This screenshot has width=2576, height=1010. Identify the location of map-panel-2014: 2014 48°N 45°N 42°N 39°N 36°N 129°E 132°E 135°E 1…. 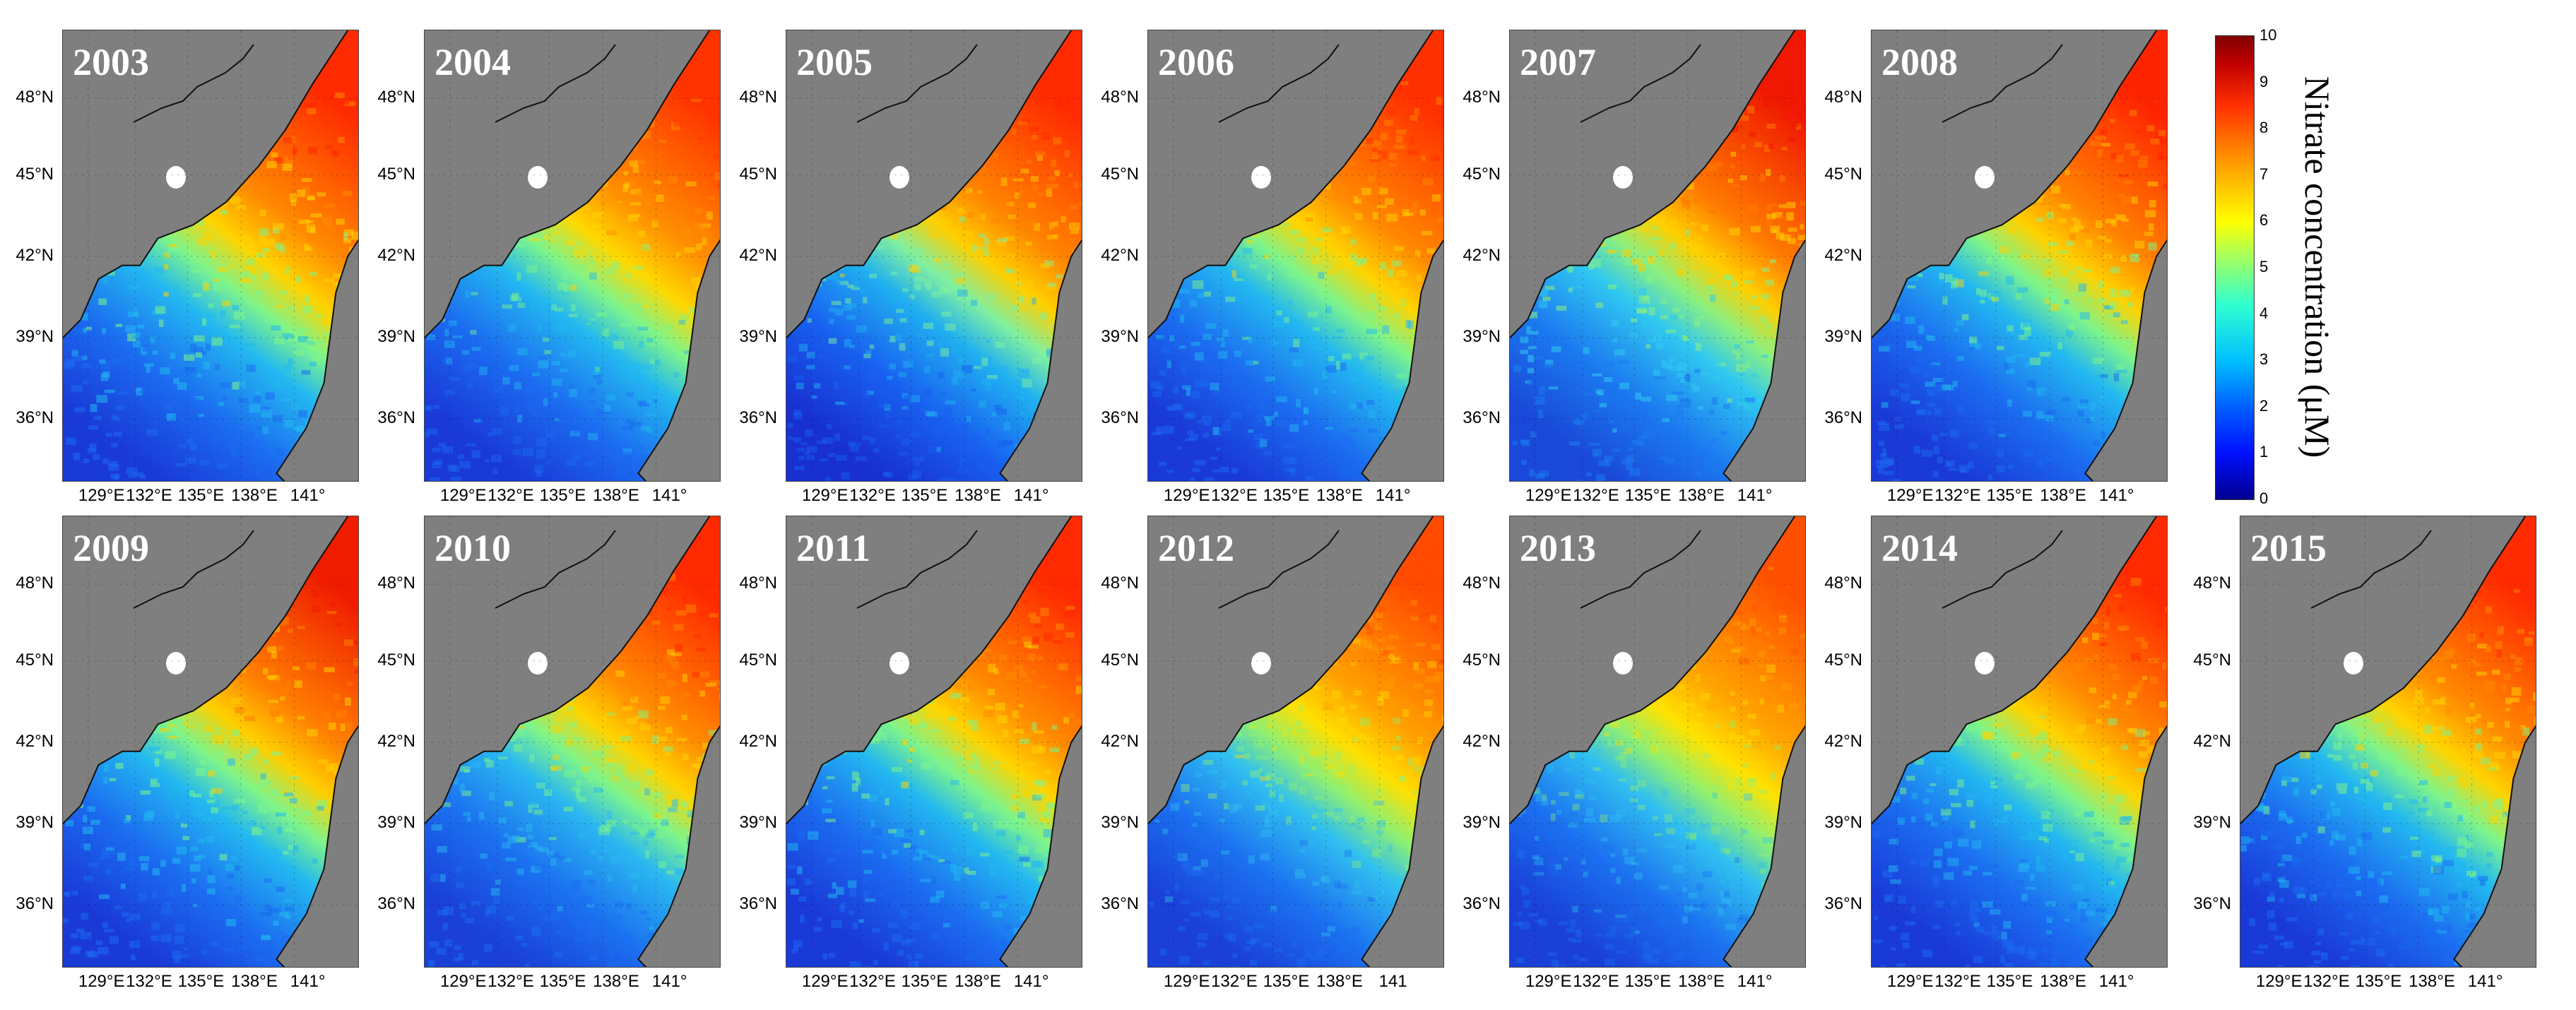
(1996, 753).